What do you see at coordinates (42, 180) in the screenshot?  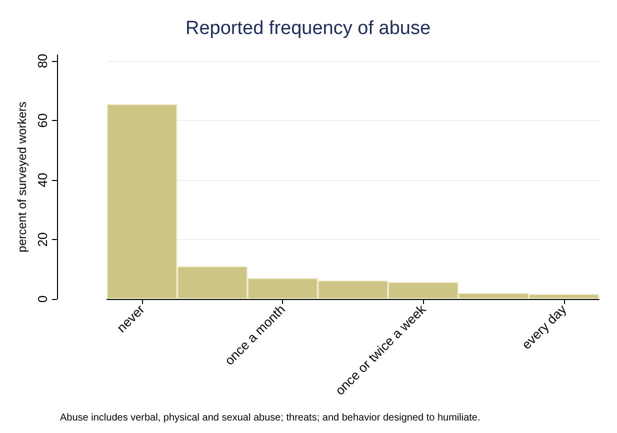 I see `y-tick-label: 40` at bounding box center [42, 180].